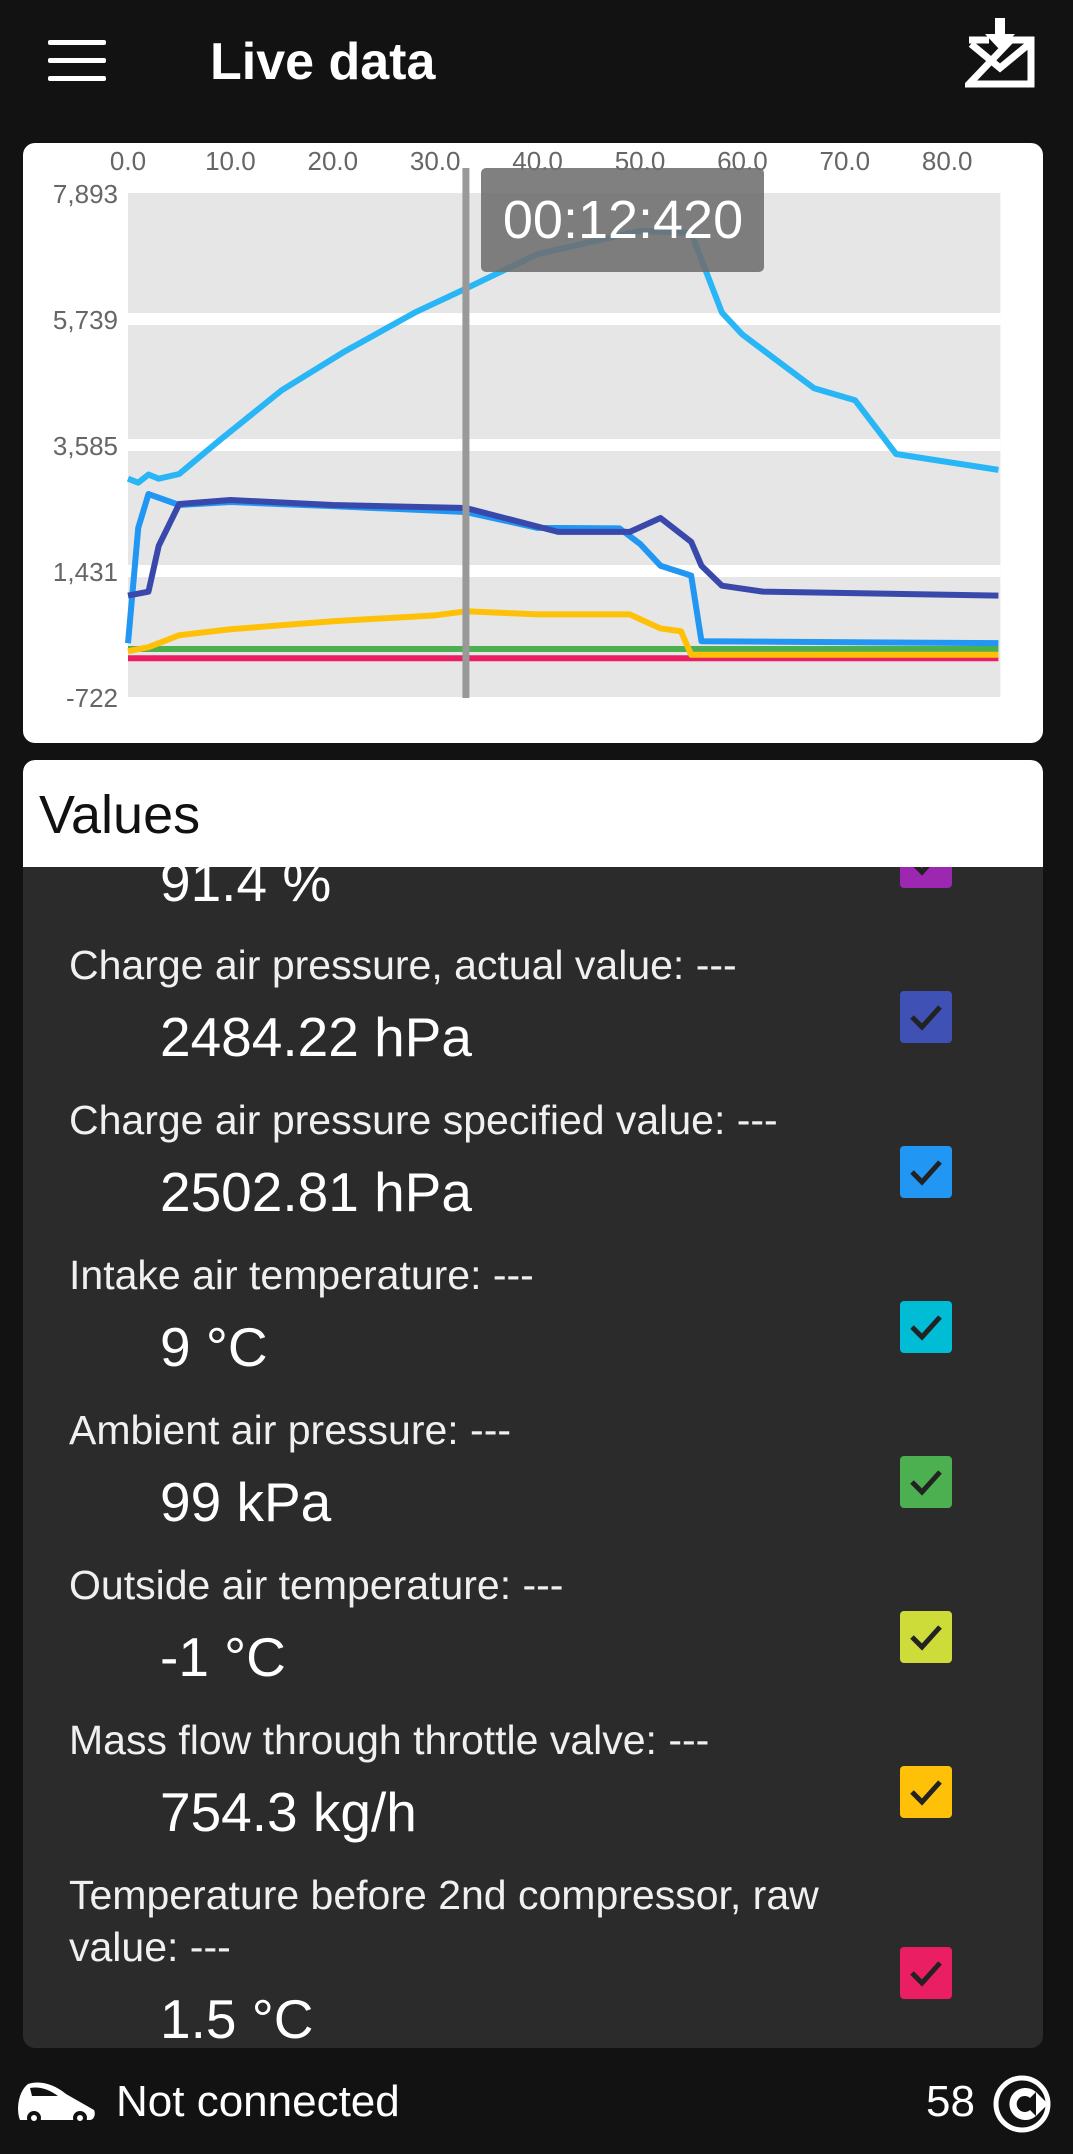 This screenshot has height=2154, width=1073. Describe the element at coordinates (389, 1740) in the screenshot. I see `value-label: Mass flow through throttle valve: ---` at that location.